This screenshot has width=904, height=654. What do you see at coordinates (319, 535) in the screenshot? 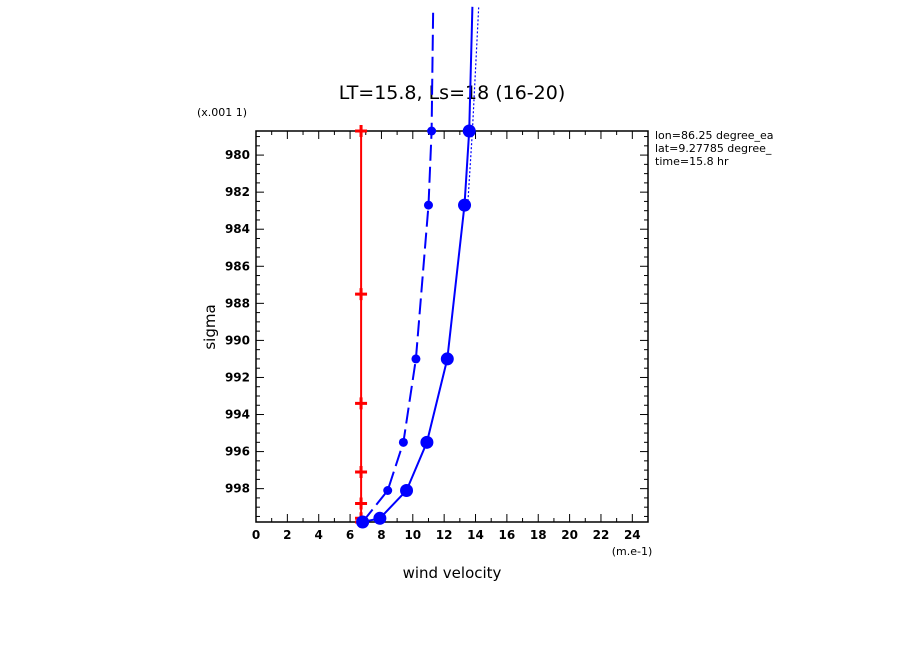
I see `x-tick-label: 4` at bounding box center [319, 535].